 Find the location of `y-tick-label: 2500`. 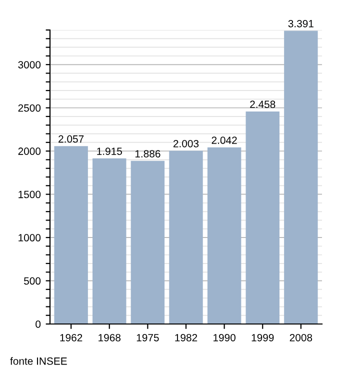

y-tick-label: 2500 is located at coordinates (29, 108).